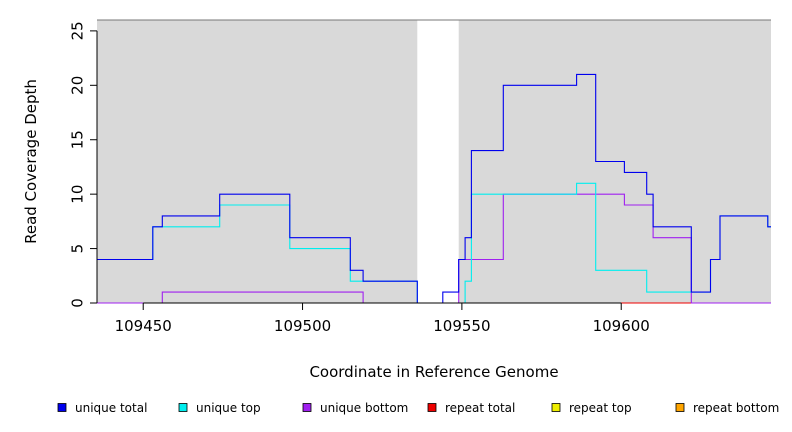 The image size is (792, 432). What do you see at coordinates (111, 408) in the screenshot?
I see `legend-label: unique total` at bounding box center [111, 408].